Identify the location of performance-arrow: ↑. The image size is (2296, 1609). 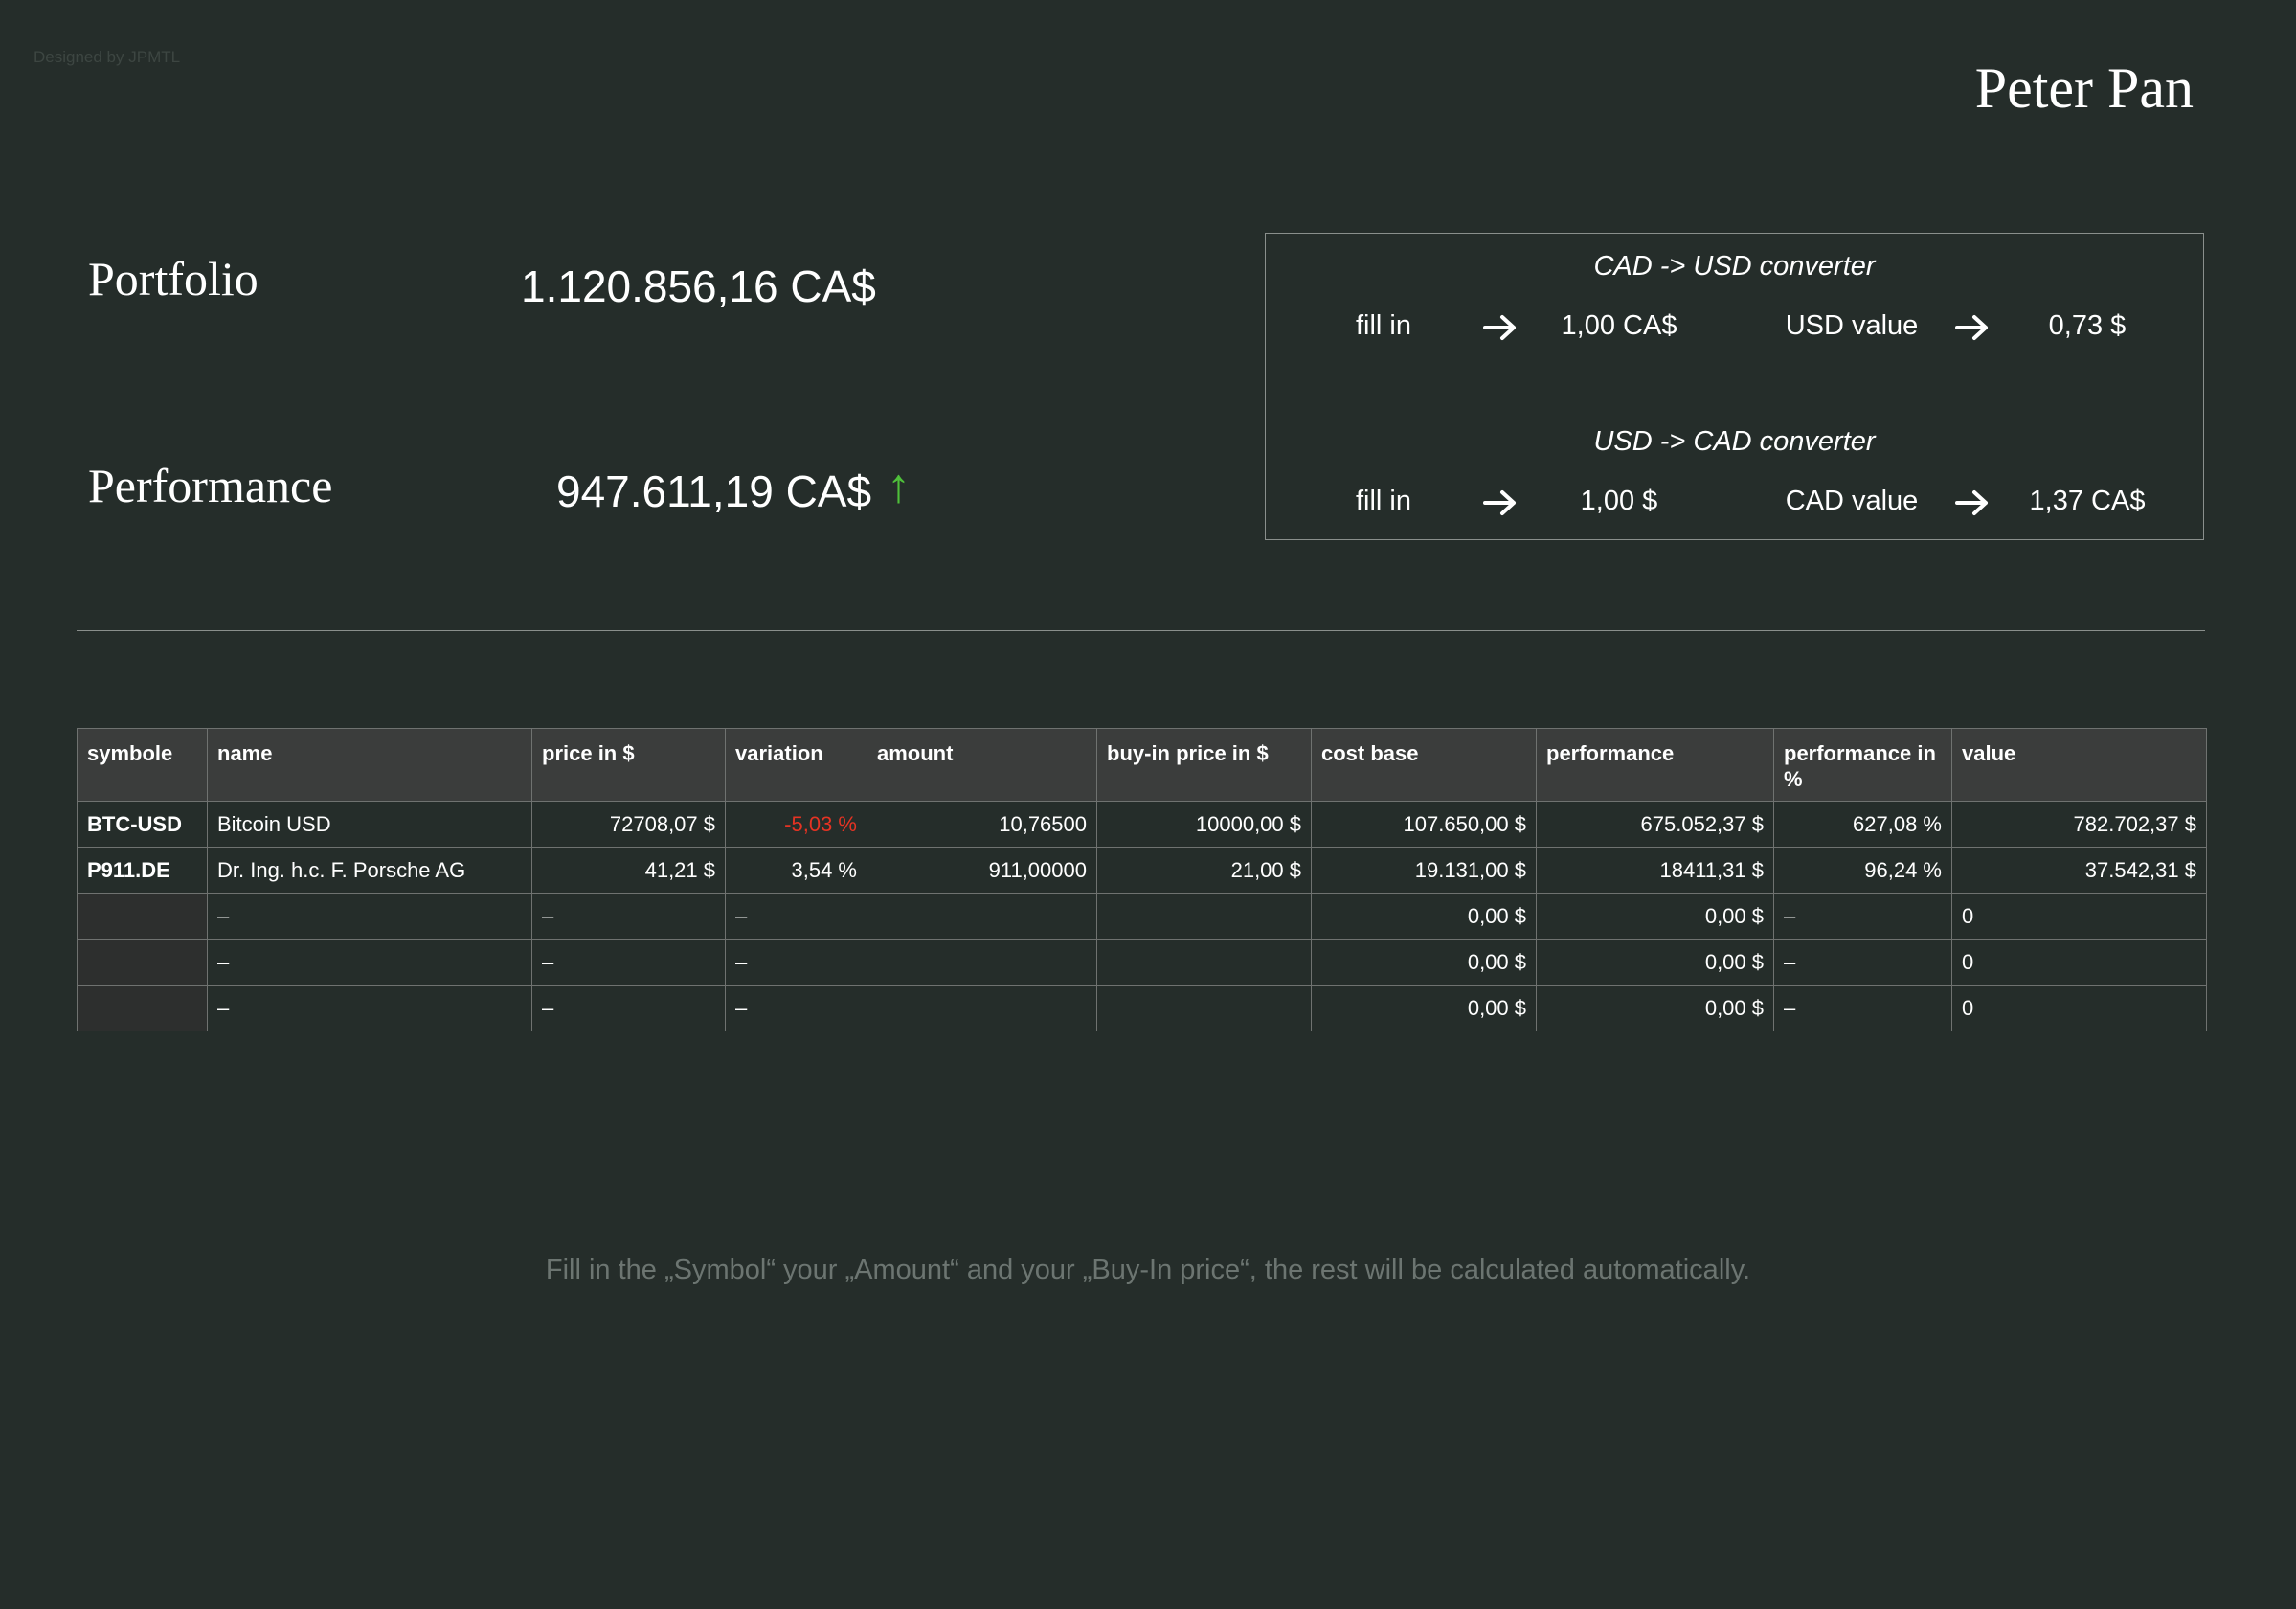
(899, 486).